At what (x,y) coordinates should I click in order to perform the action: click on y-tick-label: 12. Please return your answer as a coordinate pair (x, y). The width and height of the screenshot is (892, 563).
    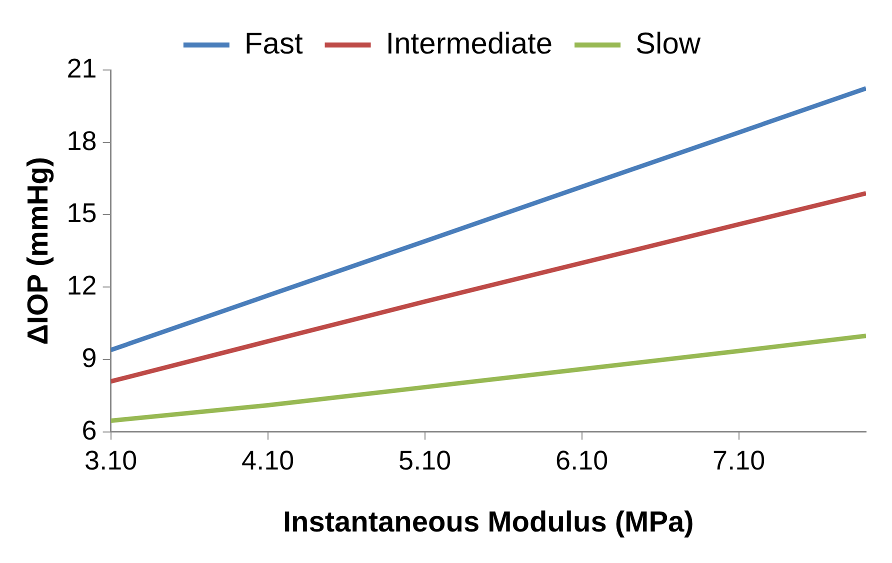
    Looking at the image, I should click on (81, 285).